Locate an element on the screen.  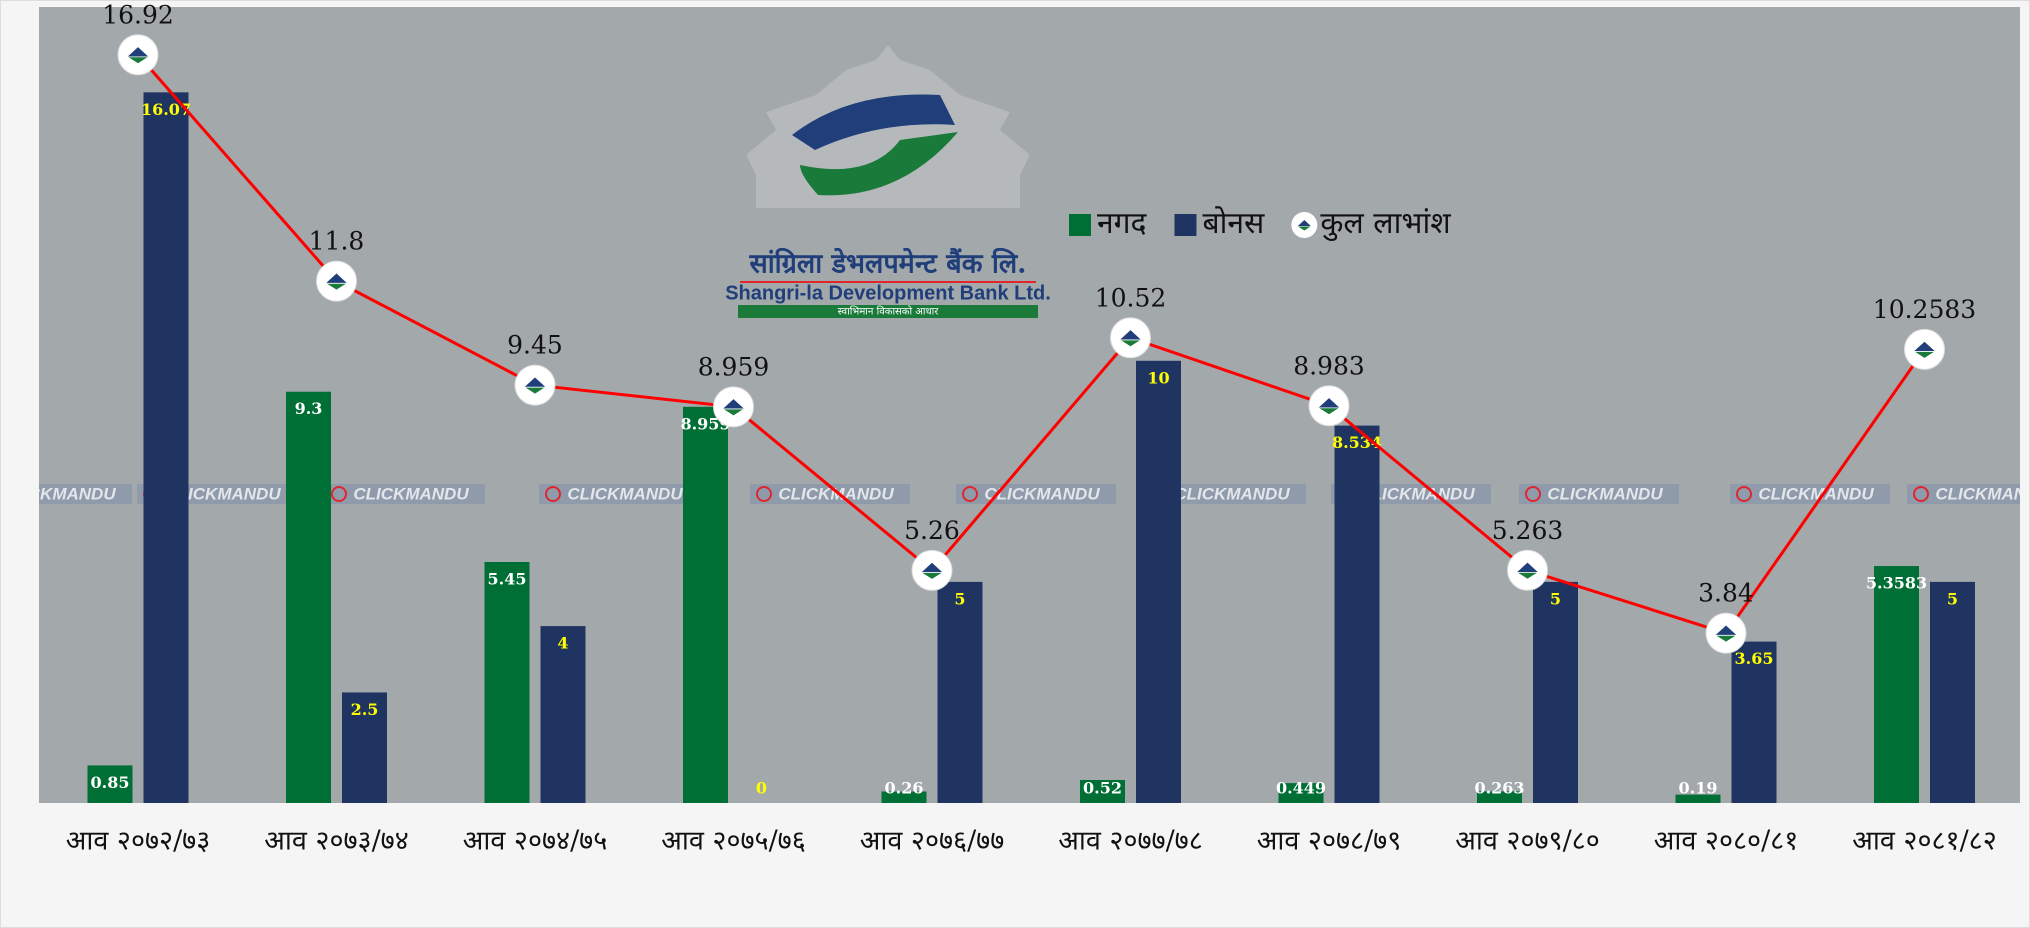
bar-value-label: 9.3 is located at coordinates (309, 408).